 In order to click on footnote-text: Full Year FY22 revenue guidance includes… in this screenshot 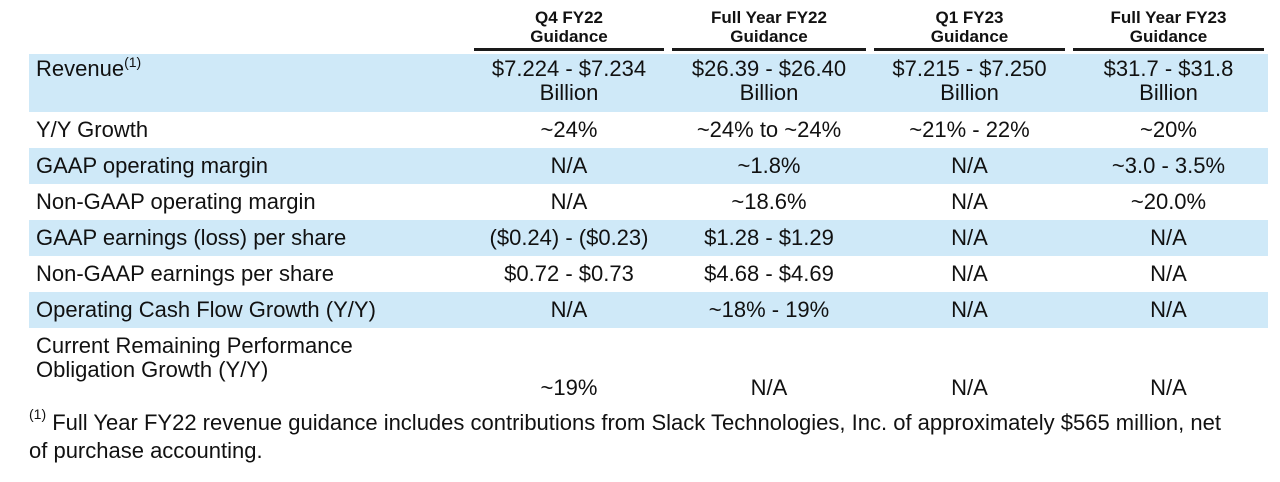, I will do `click(625, 436)`.